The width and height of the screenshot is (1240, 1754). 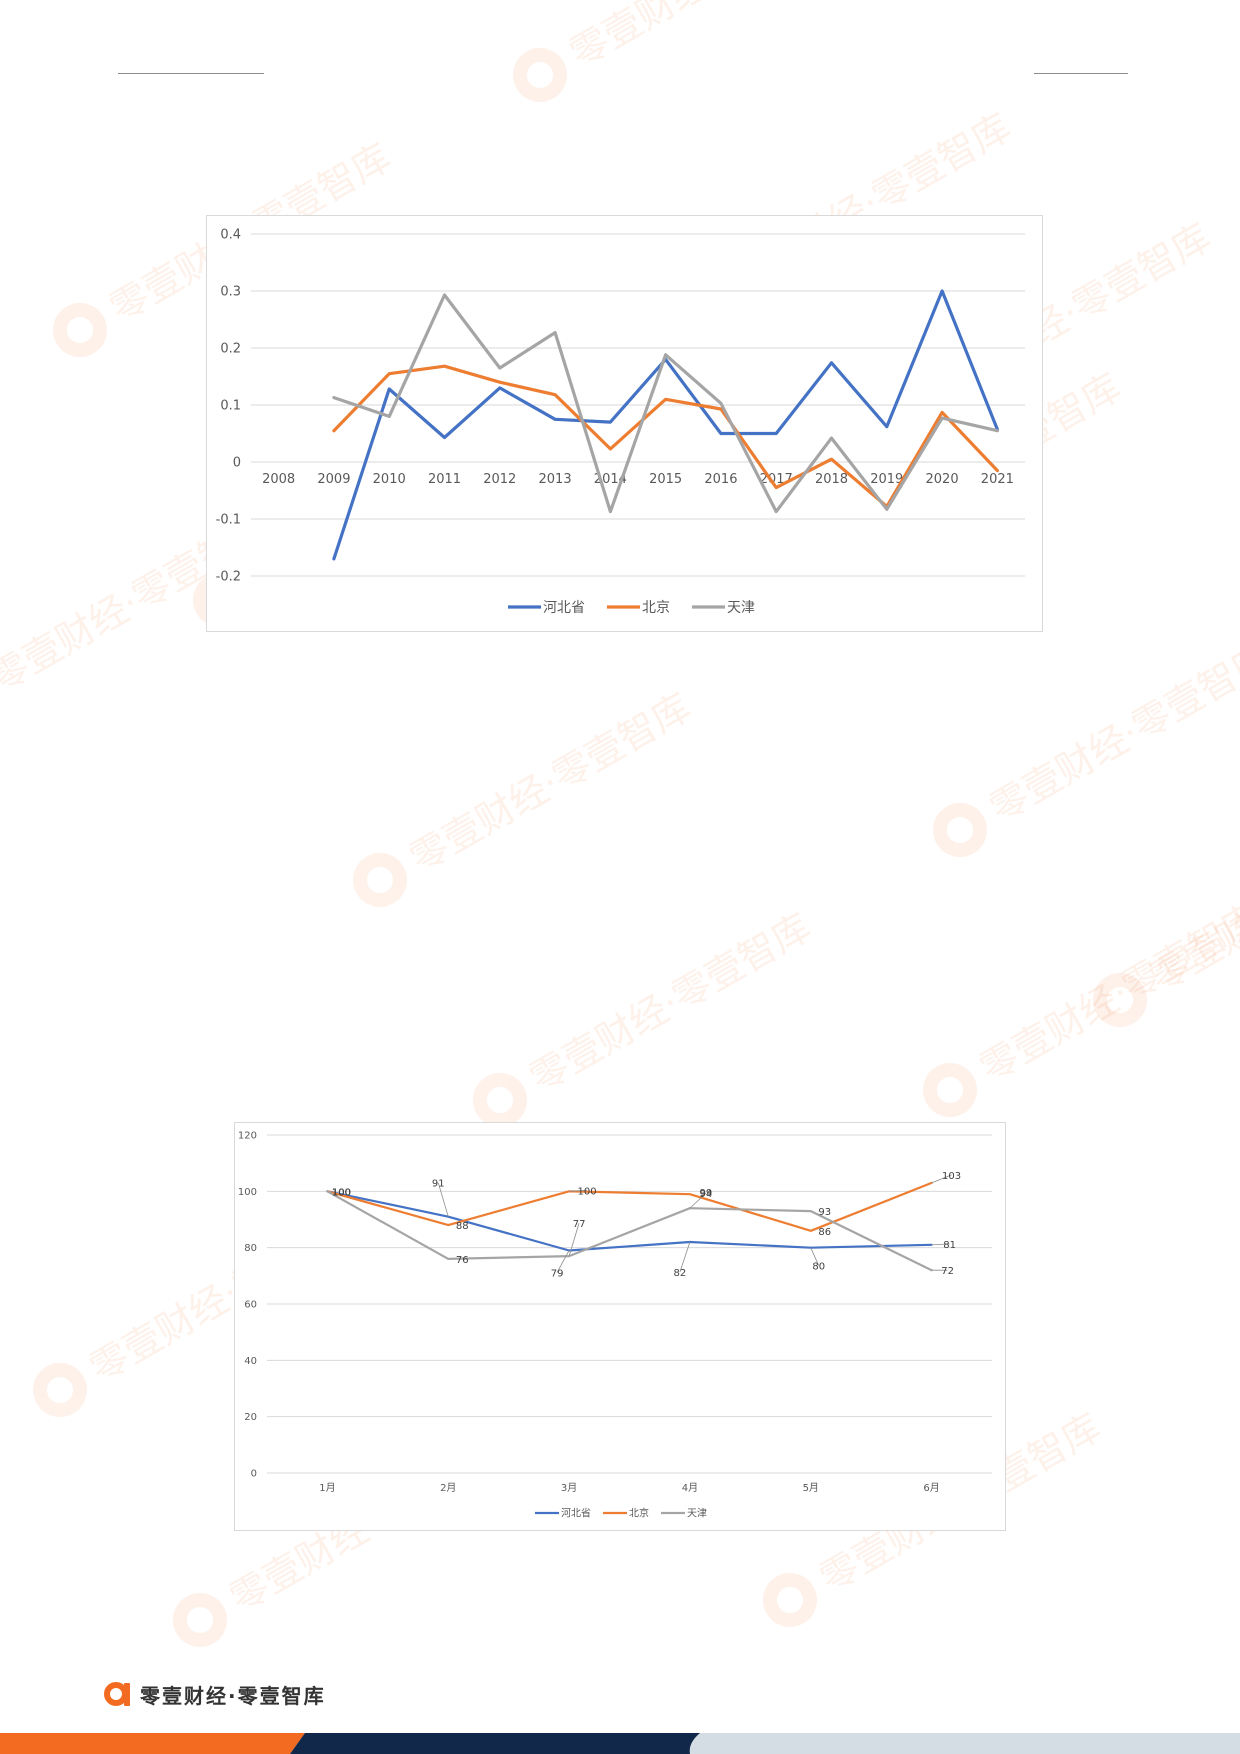 What do you see at coordinates (230, 292) in the screenshot?
I see `chart1-y-tick-label: 0.3` at bounding box center [230, 292].